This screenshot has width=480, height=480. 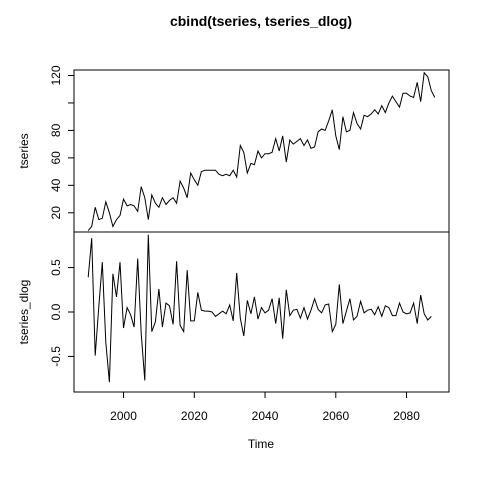 I want to click on chart-title: cbind(tseries, tseries_dlog), so click(x=261, y=21).